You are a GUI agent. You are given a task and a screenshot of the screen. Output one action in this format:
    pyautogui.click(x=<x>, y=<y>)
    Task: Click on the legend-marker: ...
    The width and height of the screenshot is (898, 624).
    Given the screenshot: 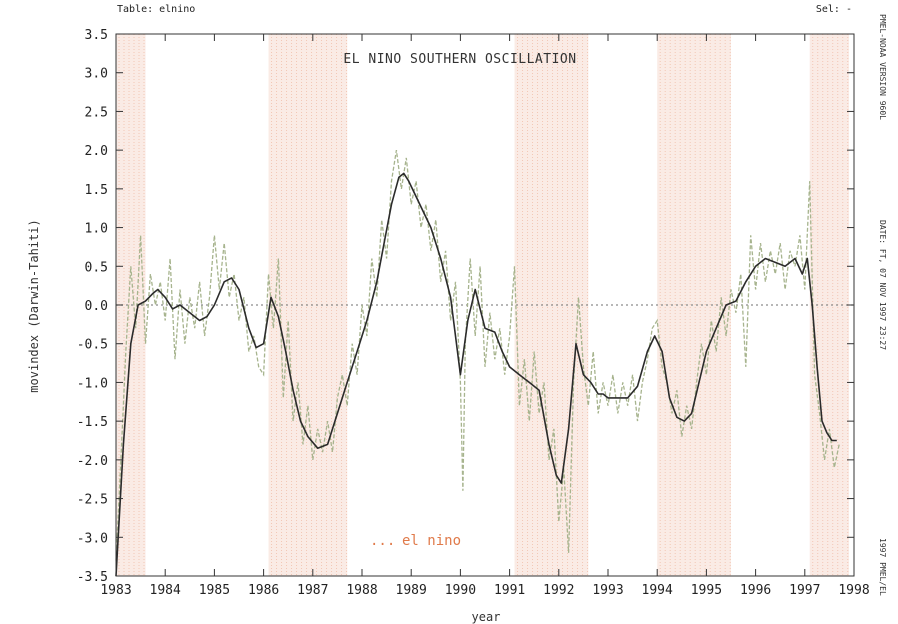 What is the action you would take?
    pyautogui.click(x=382, y=541)
    